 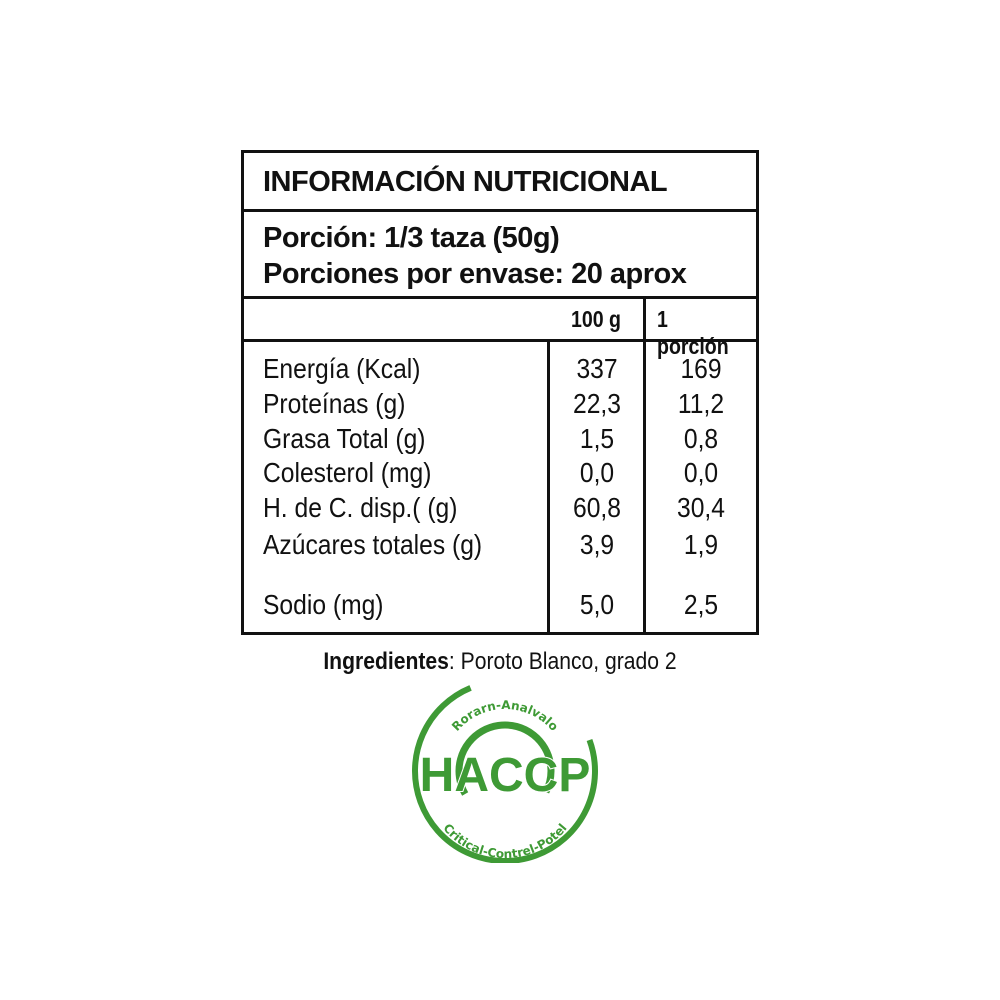 I want to click on value-portion: 0,0, so click(x=701, y=472).